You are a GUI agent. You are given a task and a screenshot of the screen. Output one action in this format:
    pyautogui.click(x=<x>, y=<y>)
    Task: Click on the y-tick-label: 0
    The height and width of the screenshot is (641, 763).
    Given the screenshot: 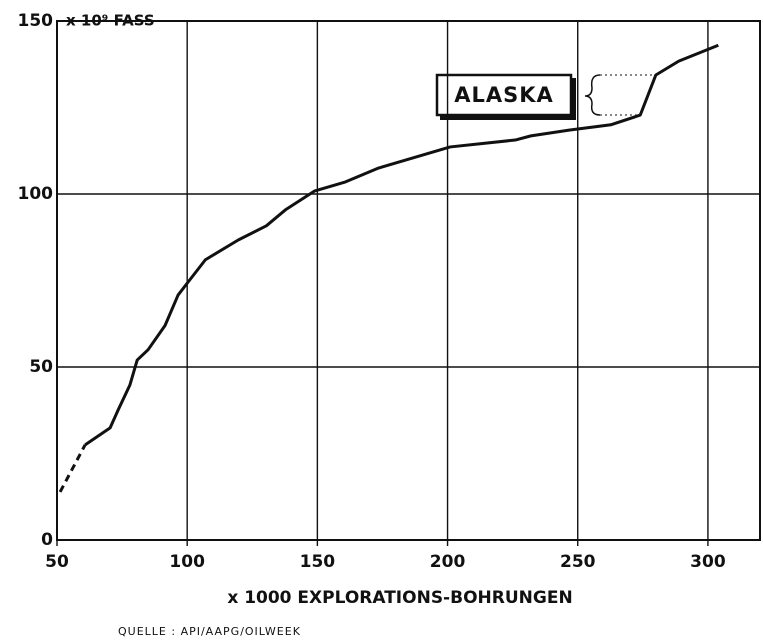 What is the action you would take?
    pyautogui.click(x=47, y=540)
    